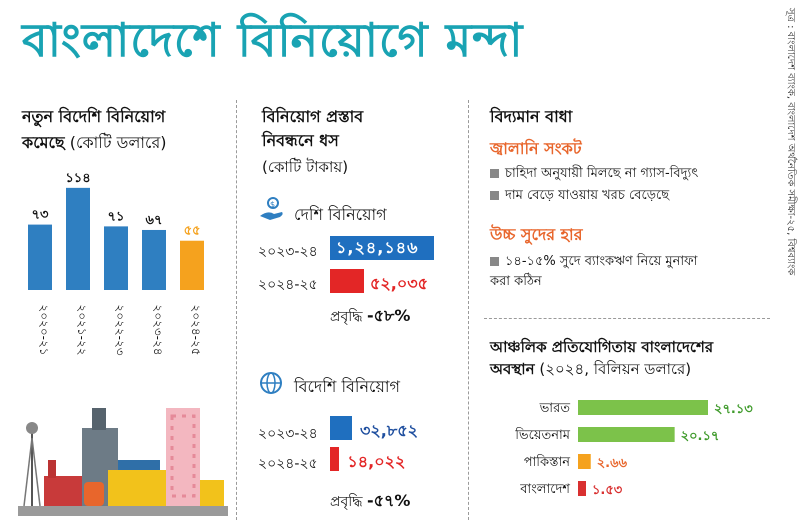 Image resolution: width=800 pixels, height=531 pixels. Describe the element at coordinates (273, 40) in the screenshot. I see `page-title: বাংলাদেশে বিনিয়োগে মন্দা` at that location.